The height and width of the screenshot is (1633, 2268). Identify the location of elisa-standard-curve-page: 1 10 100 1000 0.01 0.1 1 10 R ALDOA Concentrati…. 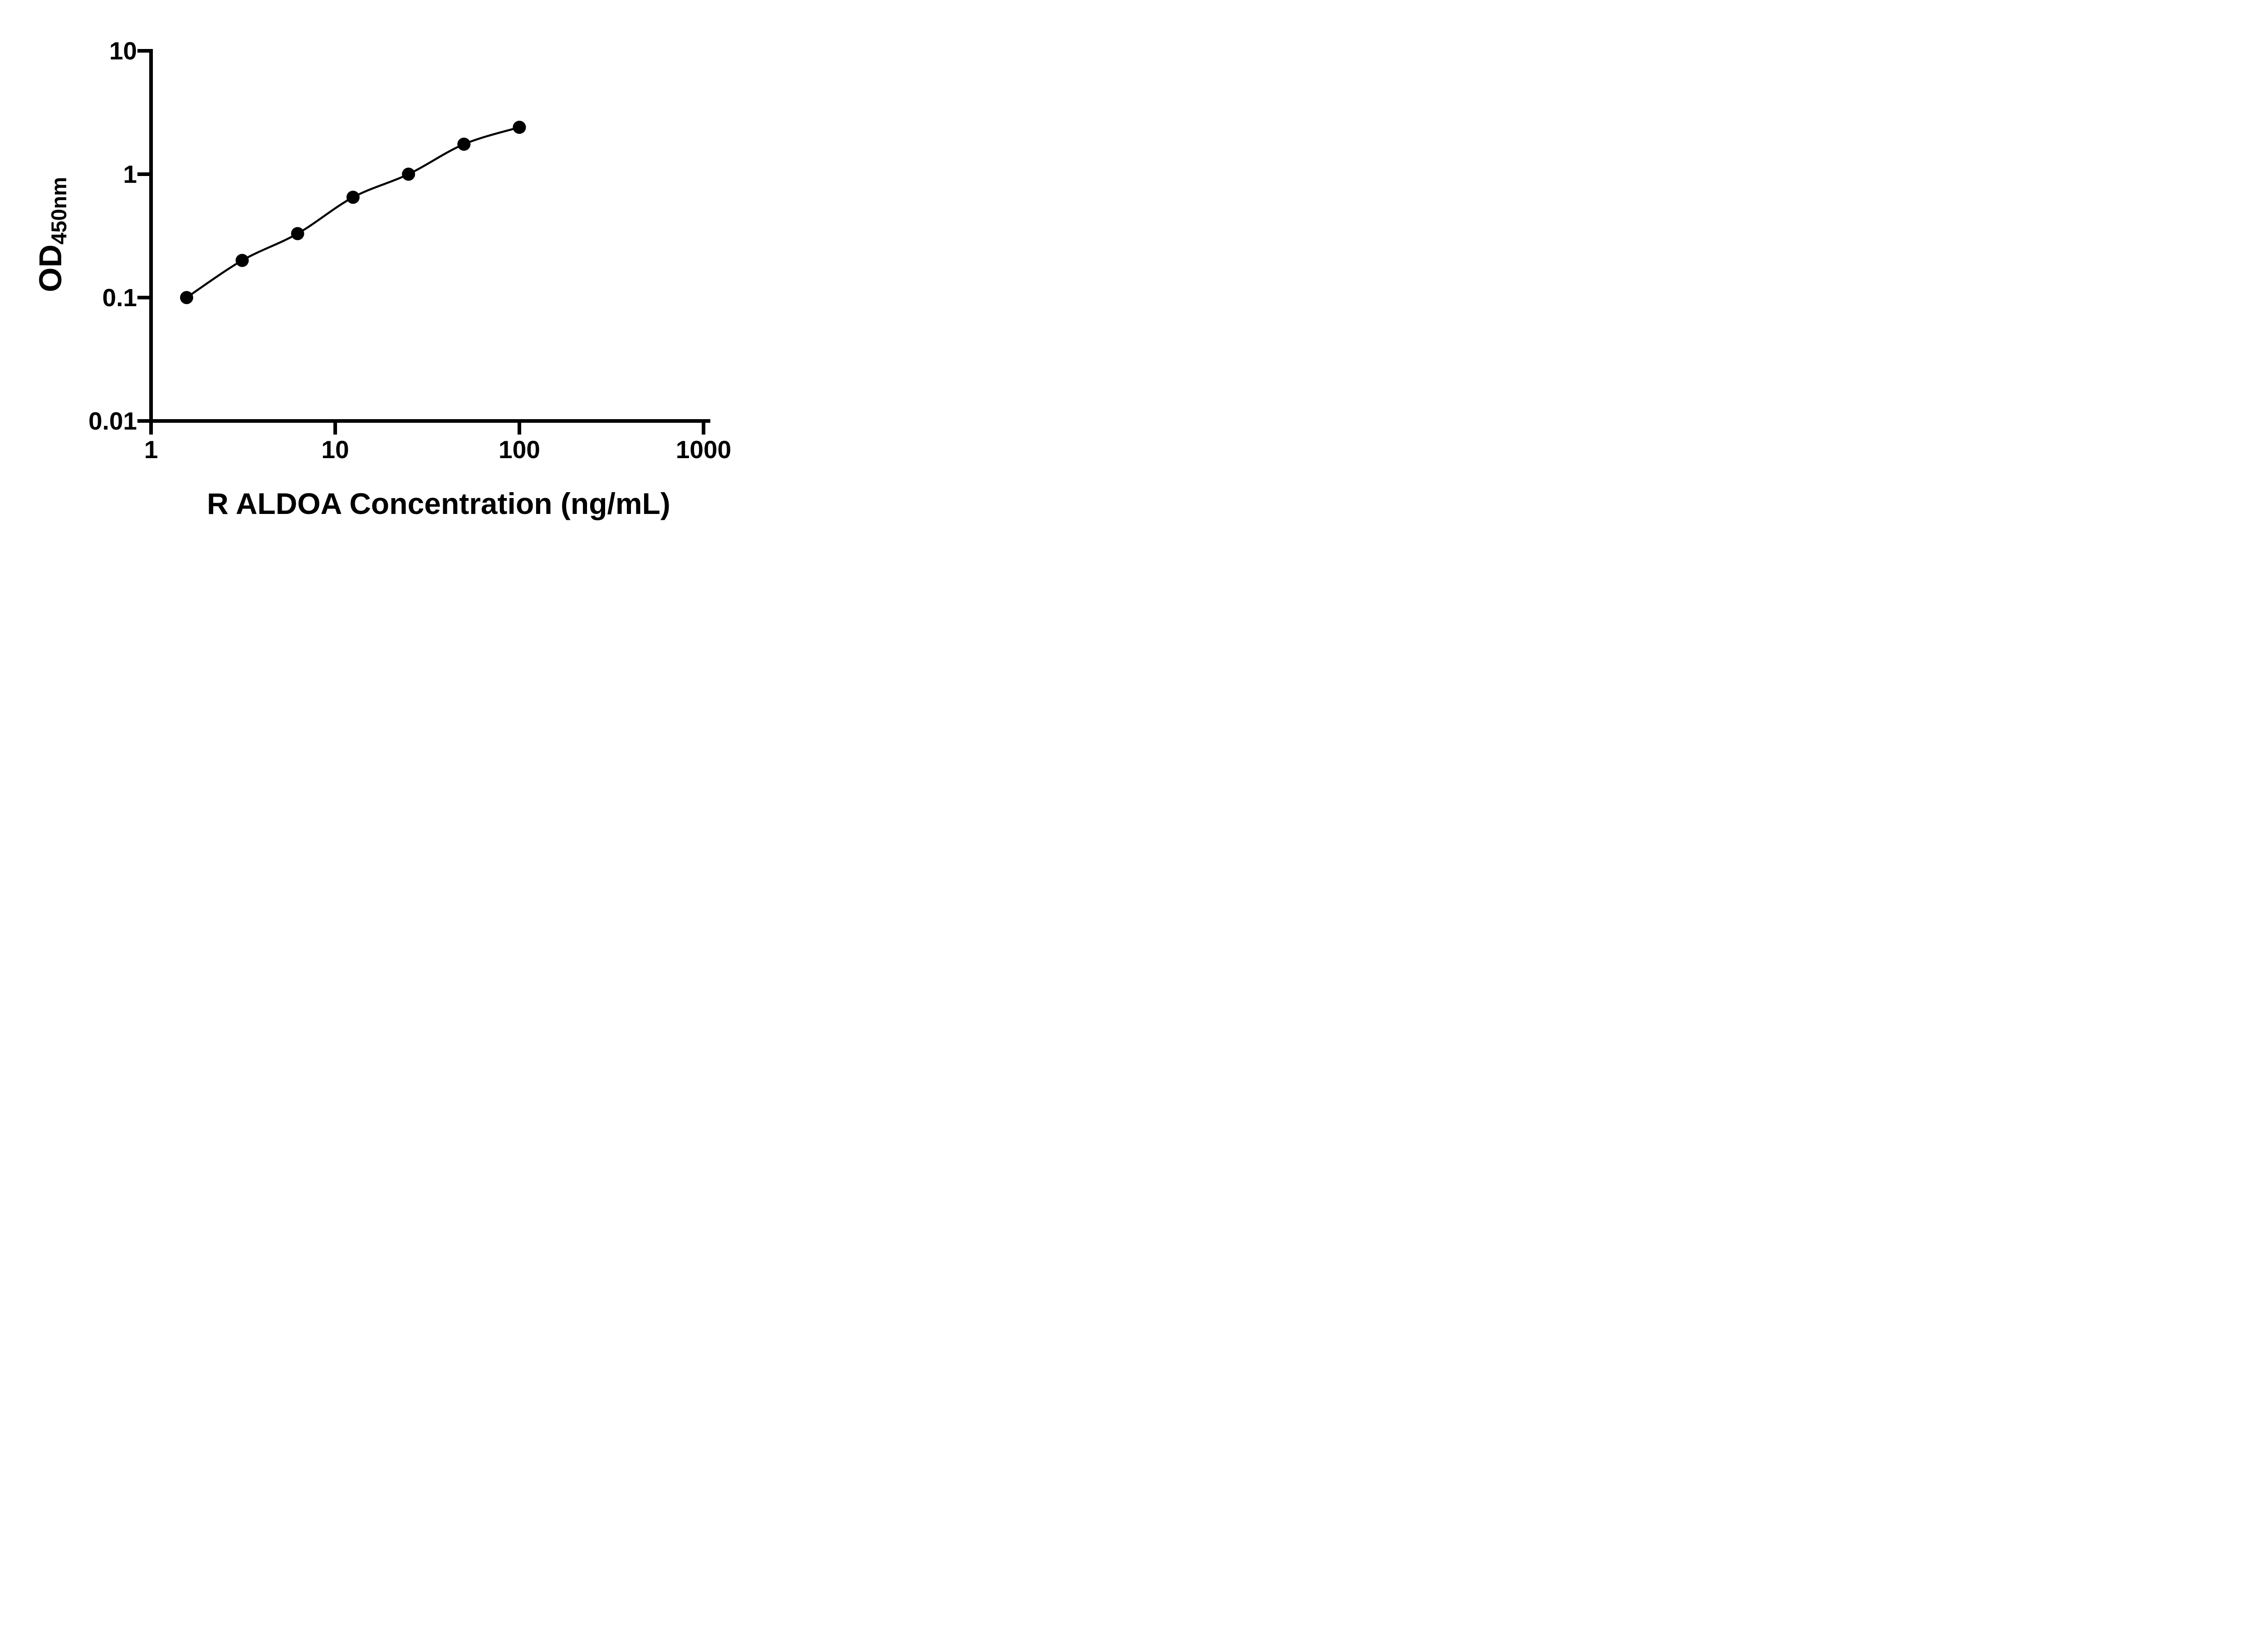
(388, 272).